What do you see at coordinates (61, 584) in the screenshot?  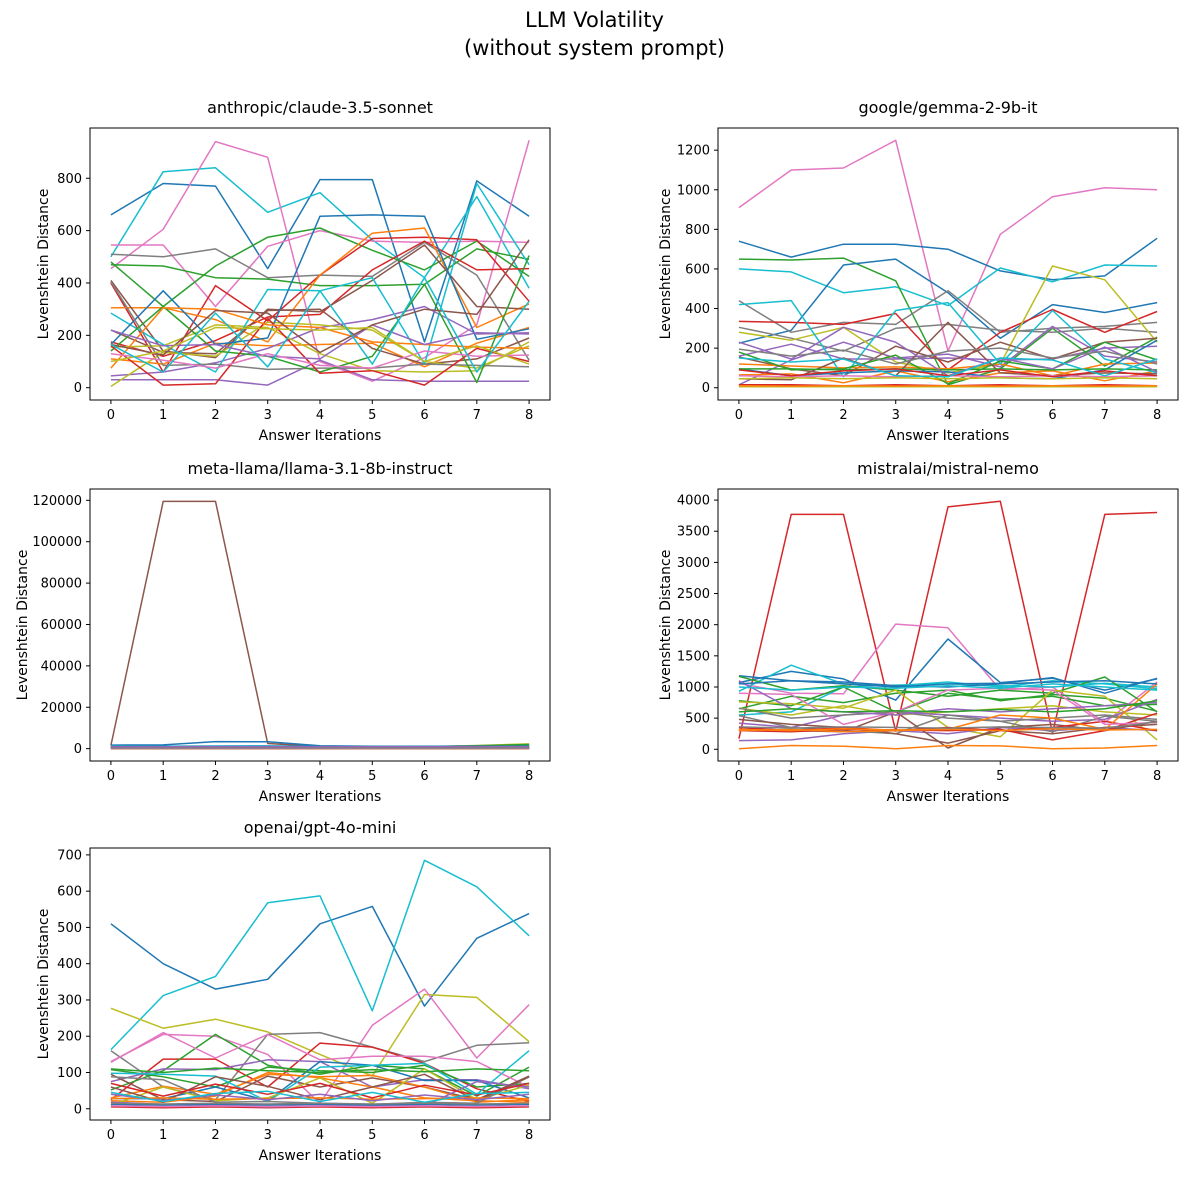 I see `svg-text: 80000` at bounding box center [61, 584].